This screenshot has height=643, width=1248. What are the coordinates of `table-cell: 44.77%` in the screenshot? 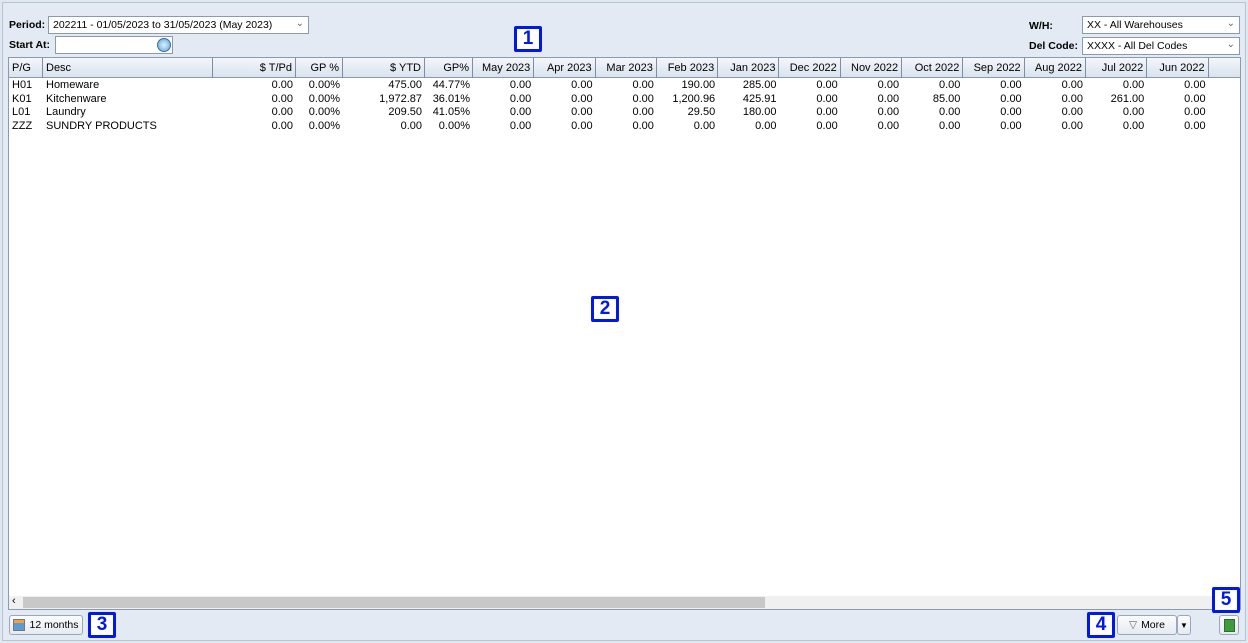 It's located at (451, 85).